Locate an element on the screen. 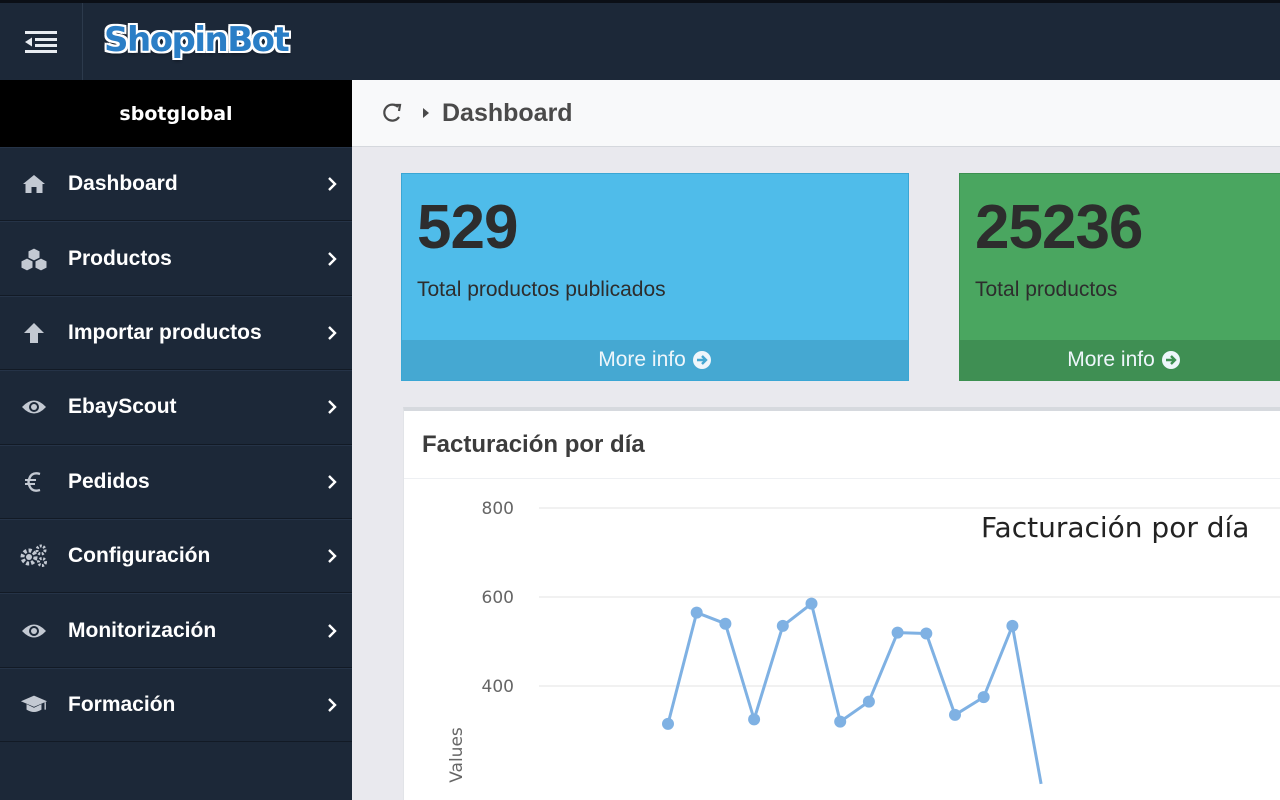 Image resolution: width=1280 pixels, height=800 pixels. sidebar-item-label: Dashboard is located at coordinates (123, 184).